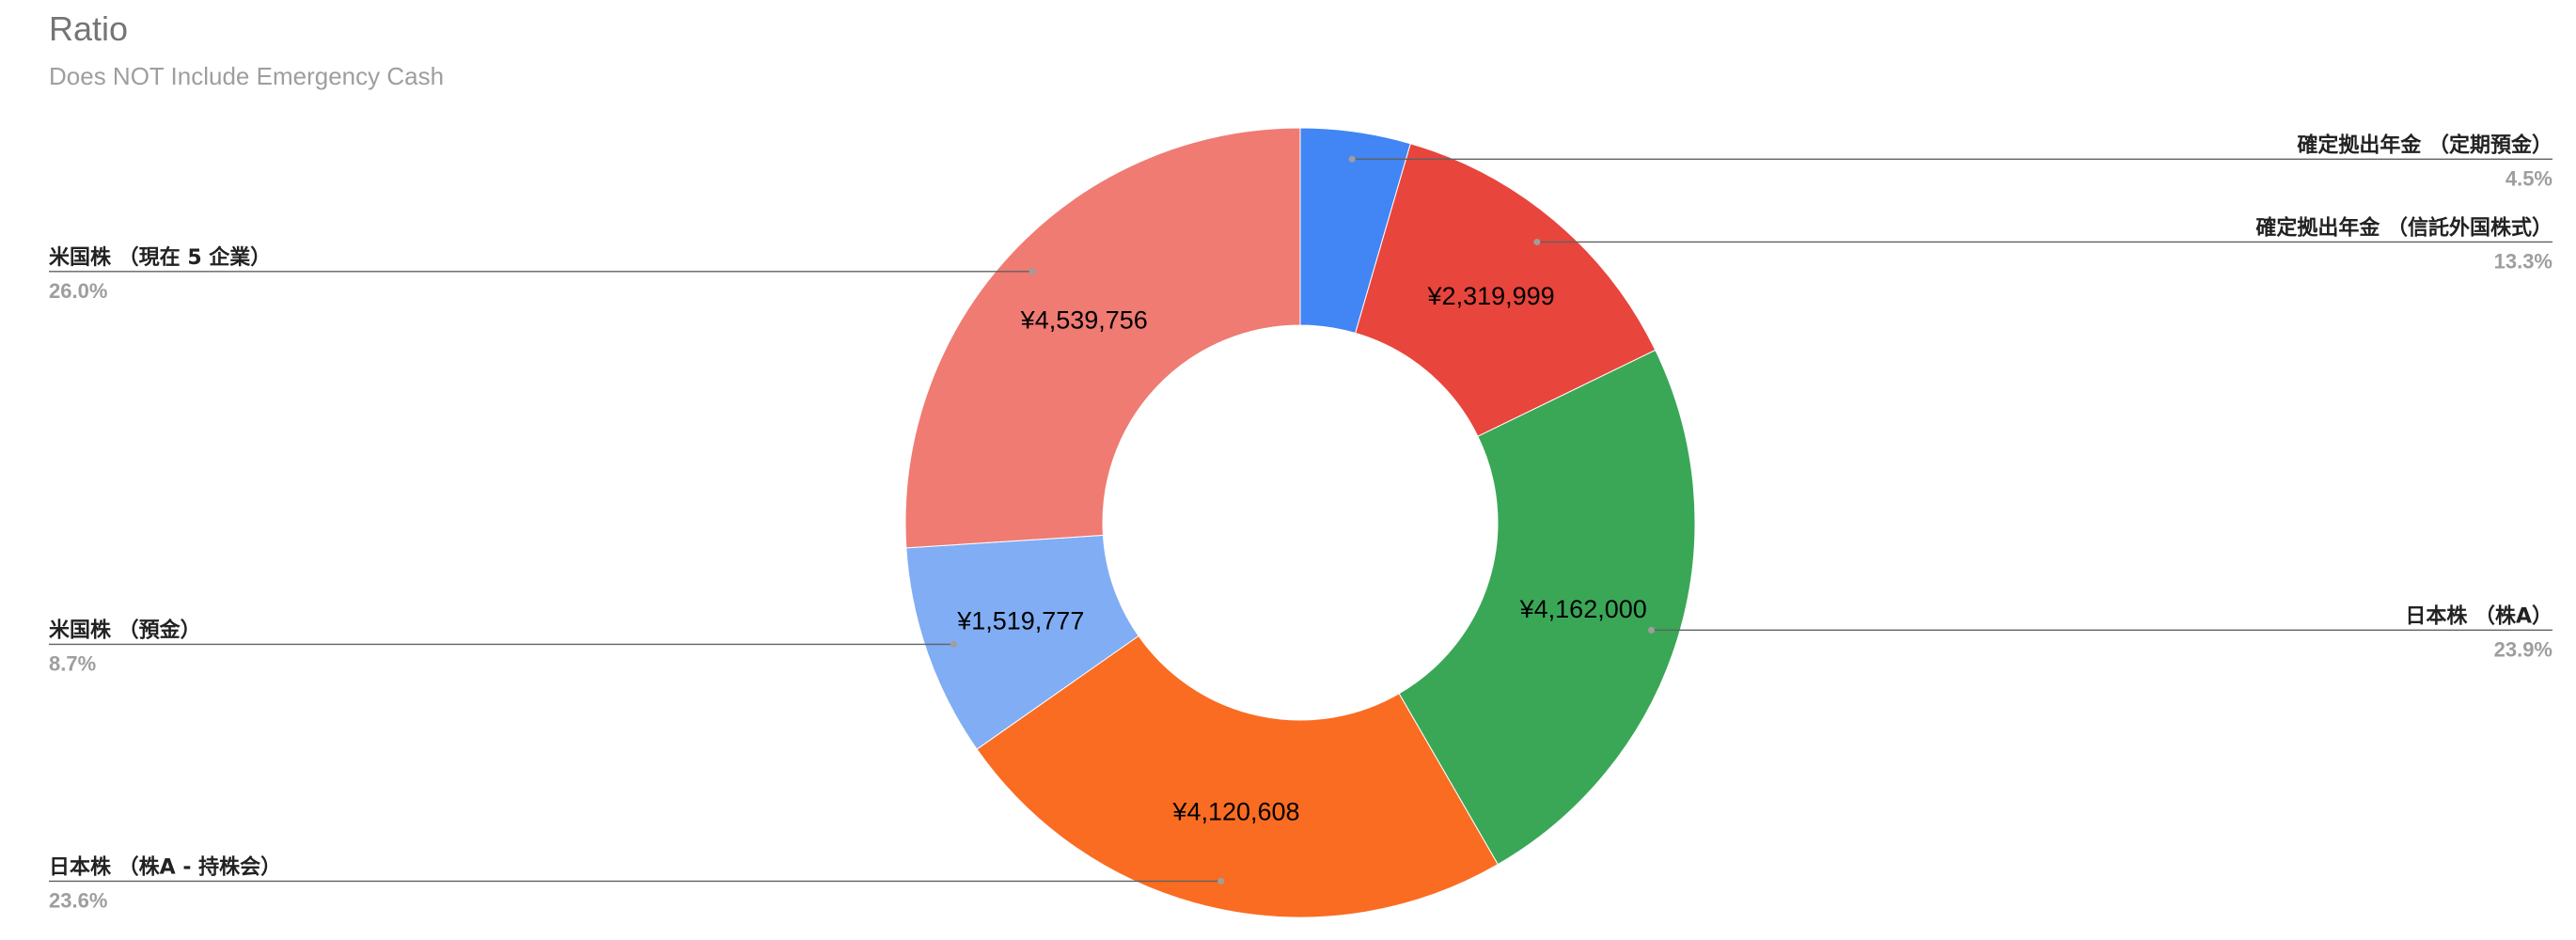 The height and width of the screenshot is (940, 2576). What do you see at coordinates (1020, 620) in the screenshot?
I see `slice-value-label: ¥1,519,777` at bounding box center [1020, 620].